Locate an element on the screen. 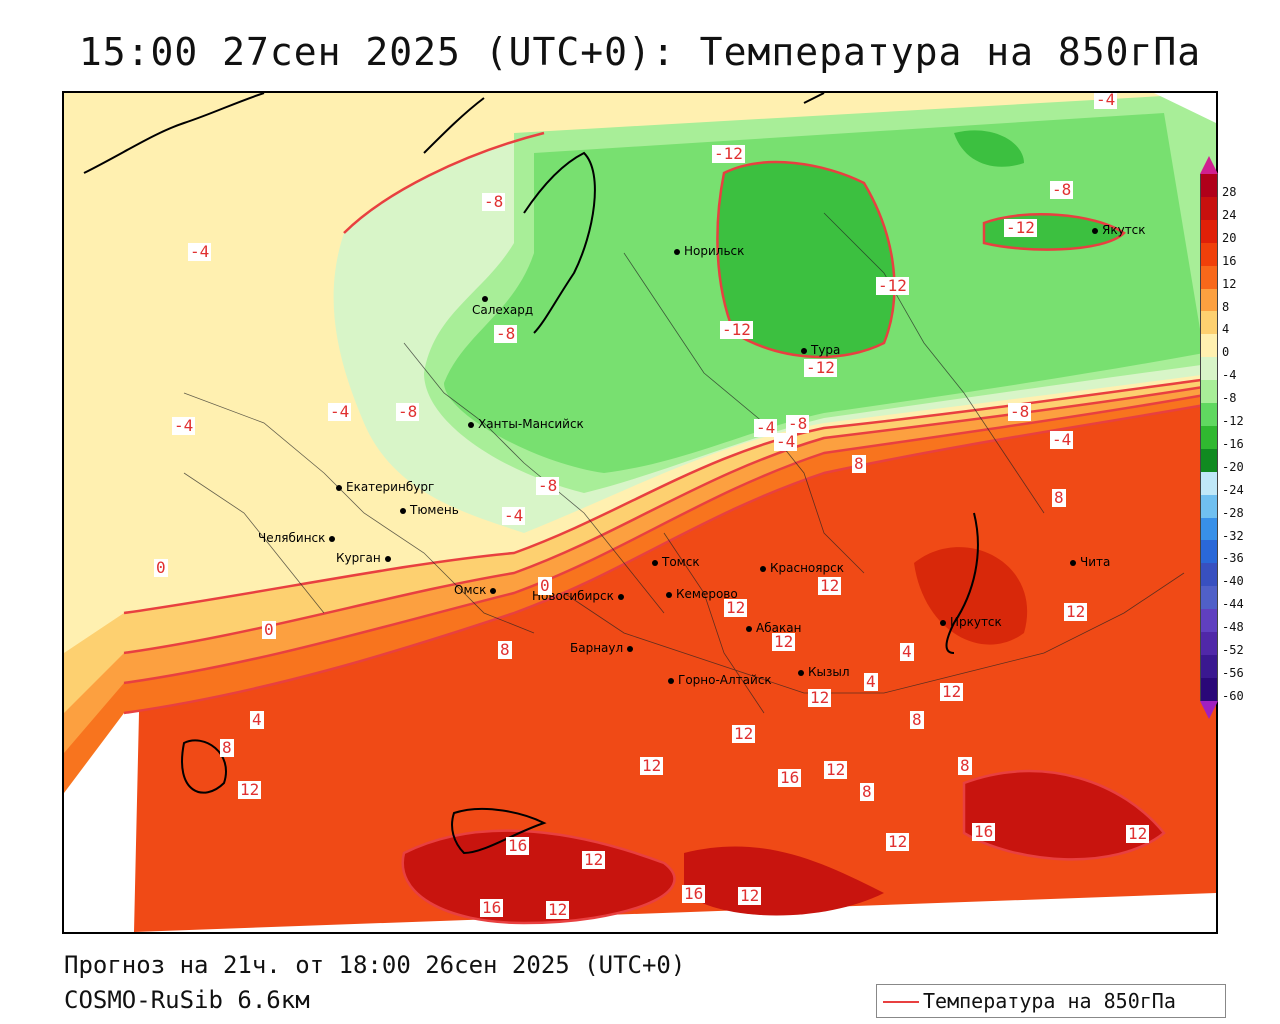 The width and height of the screenshot is (1280, 1024). legend-label: Температура на 850гПа is located at coordinates (1049, 1001).